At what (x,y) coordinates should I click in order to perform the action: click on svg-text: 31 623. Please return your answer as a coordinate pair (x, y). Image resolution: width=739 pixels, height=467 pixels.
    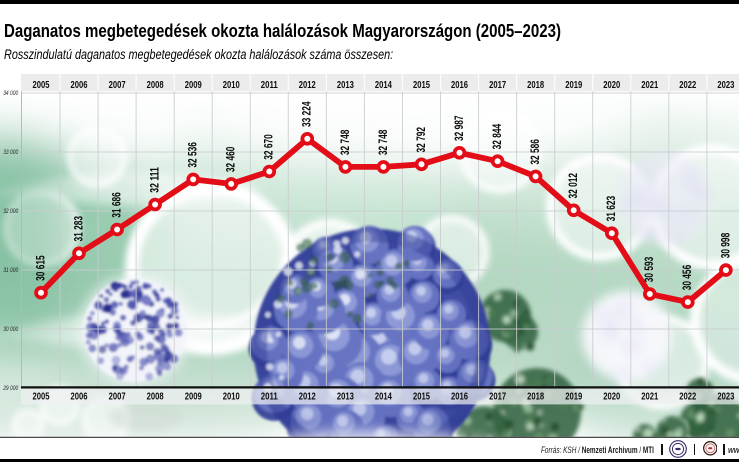
    Looking at the image, I should click on (611, 209).